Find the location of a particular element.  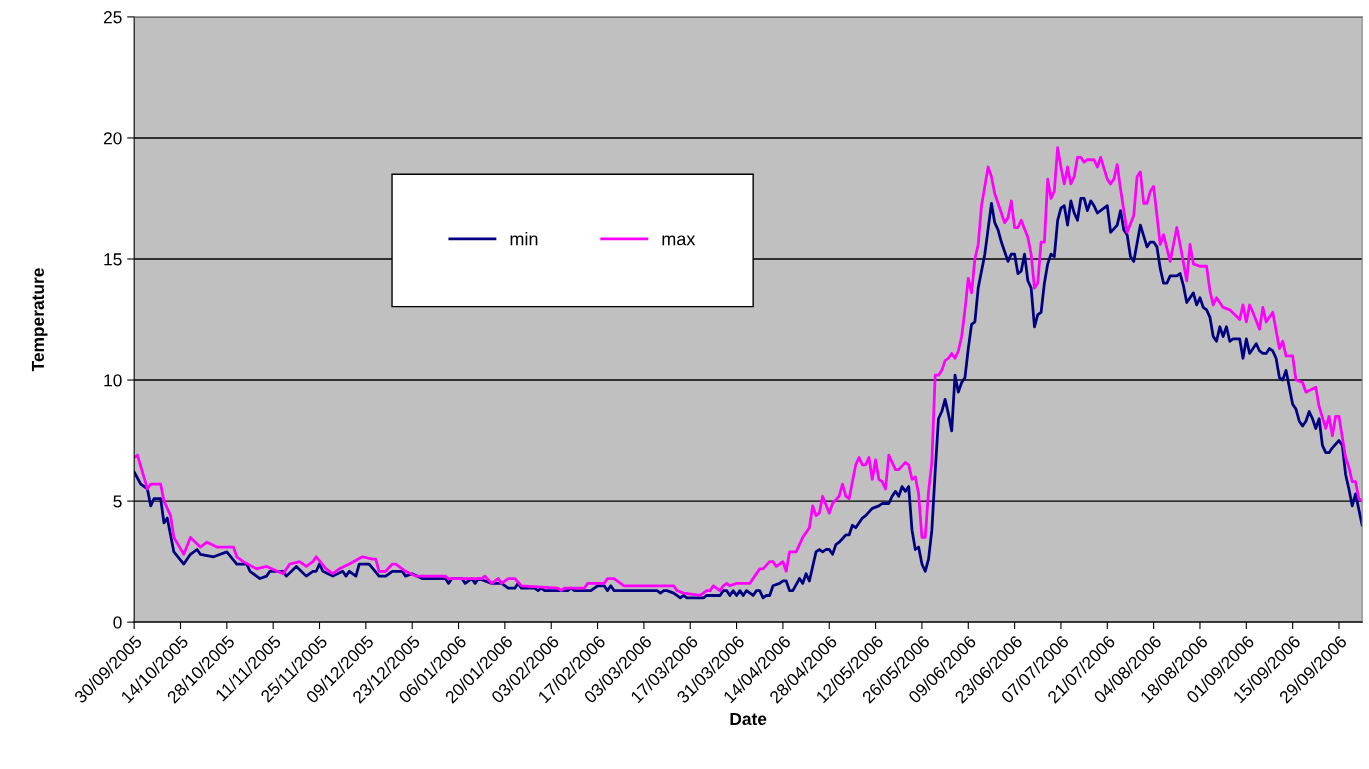

legend-label: min is located at coordinates (524, 239).